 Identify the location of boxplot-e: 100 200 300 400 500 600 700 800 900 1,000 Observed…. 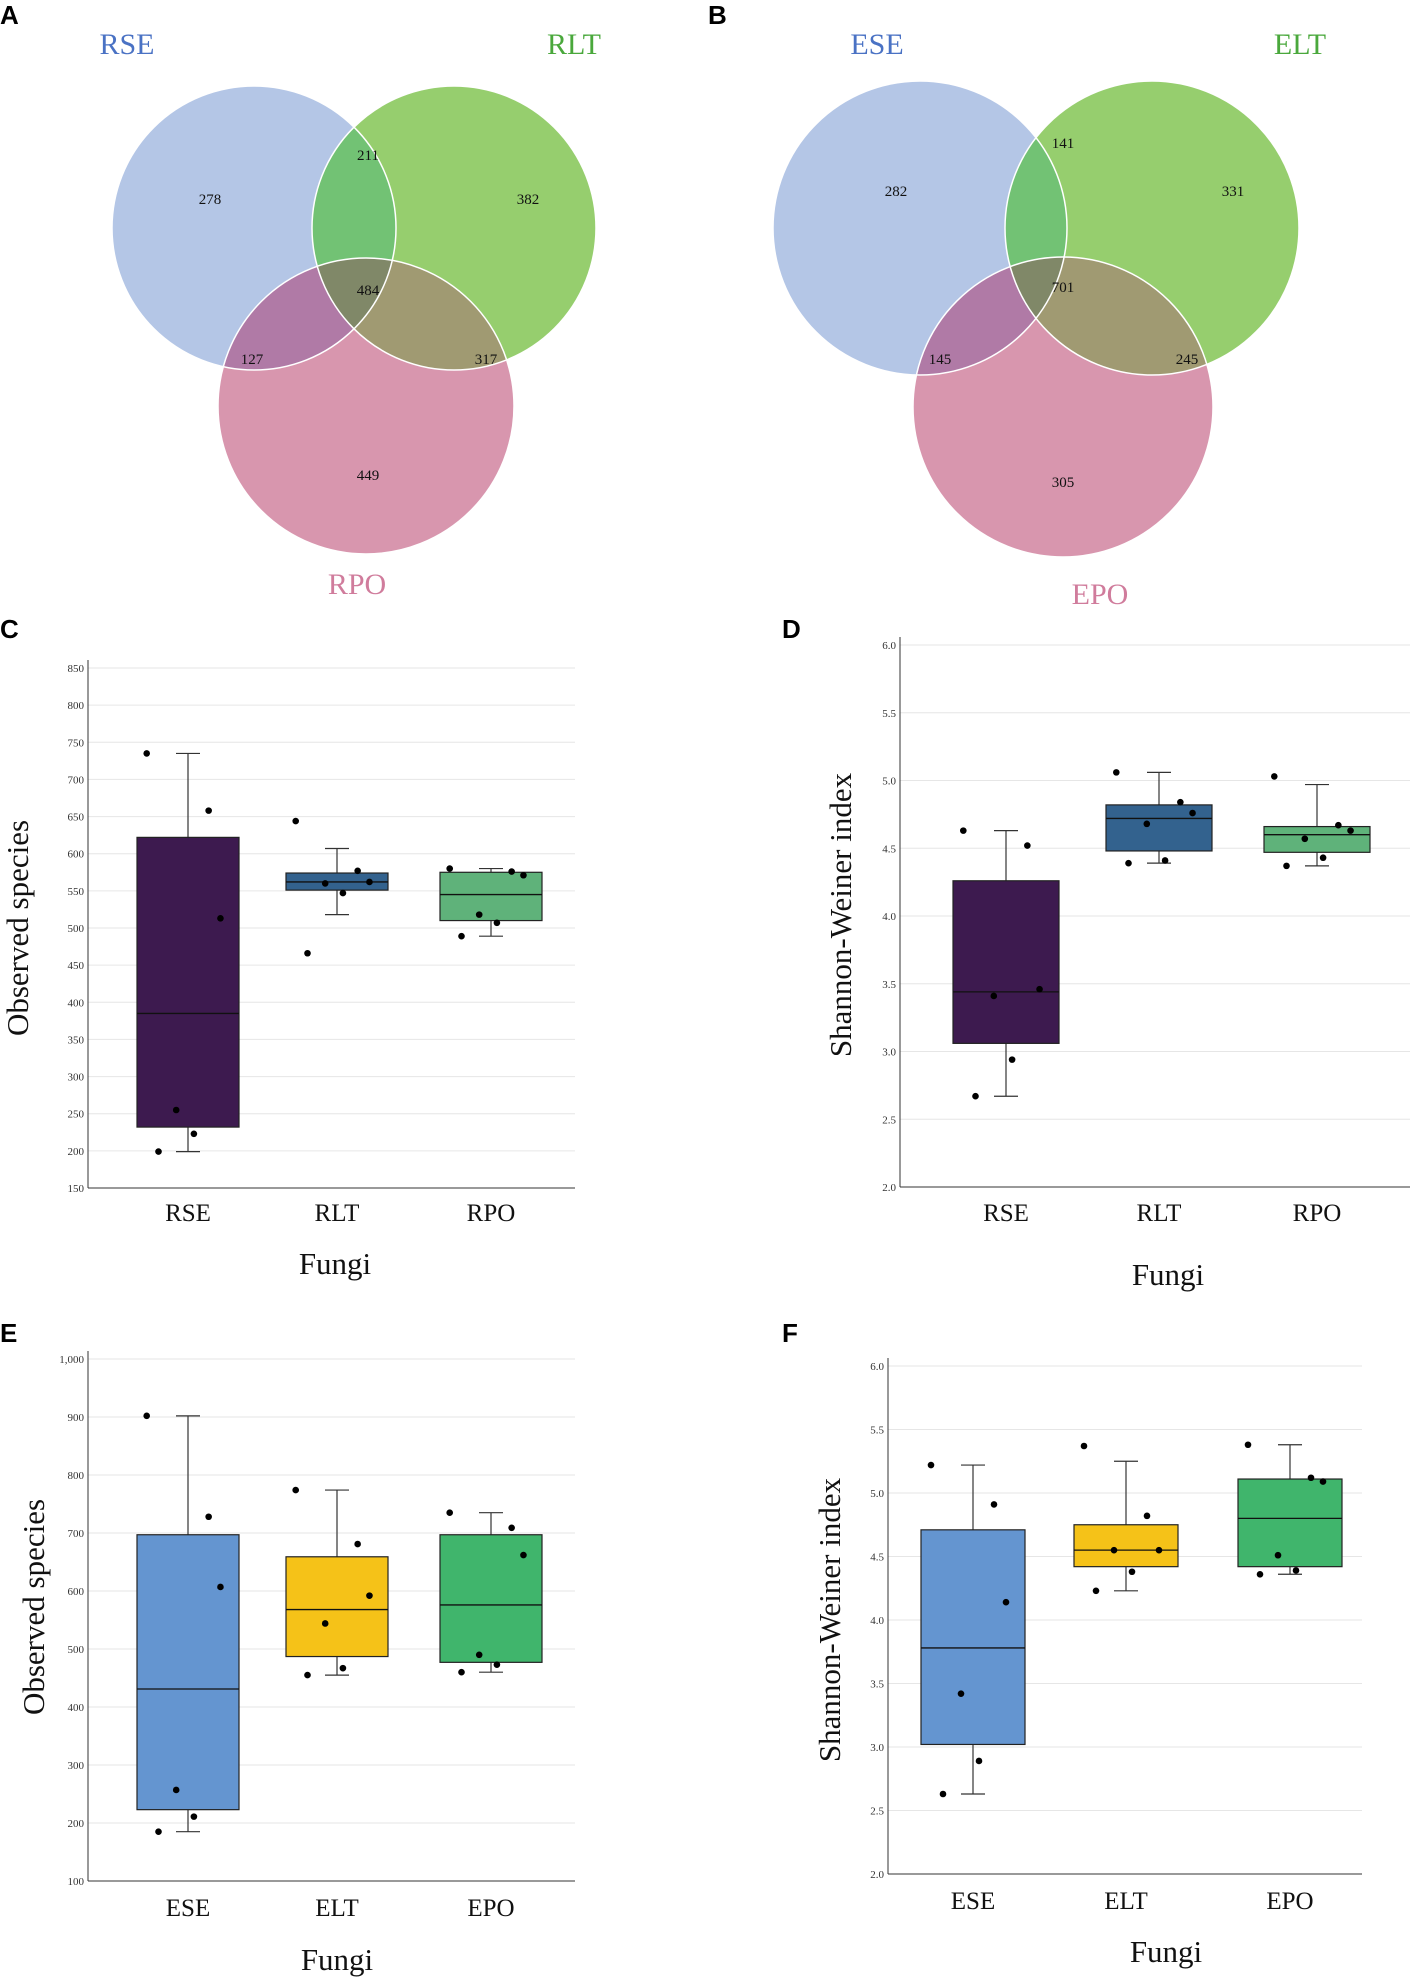
(295, 1664).